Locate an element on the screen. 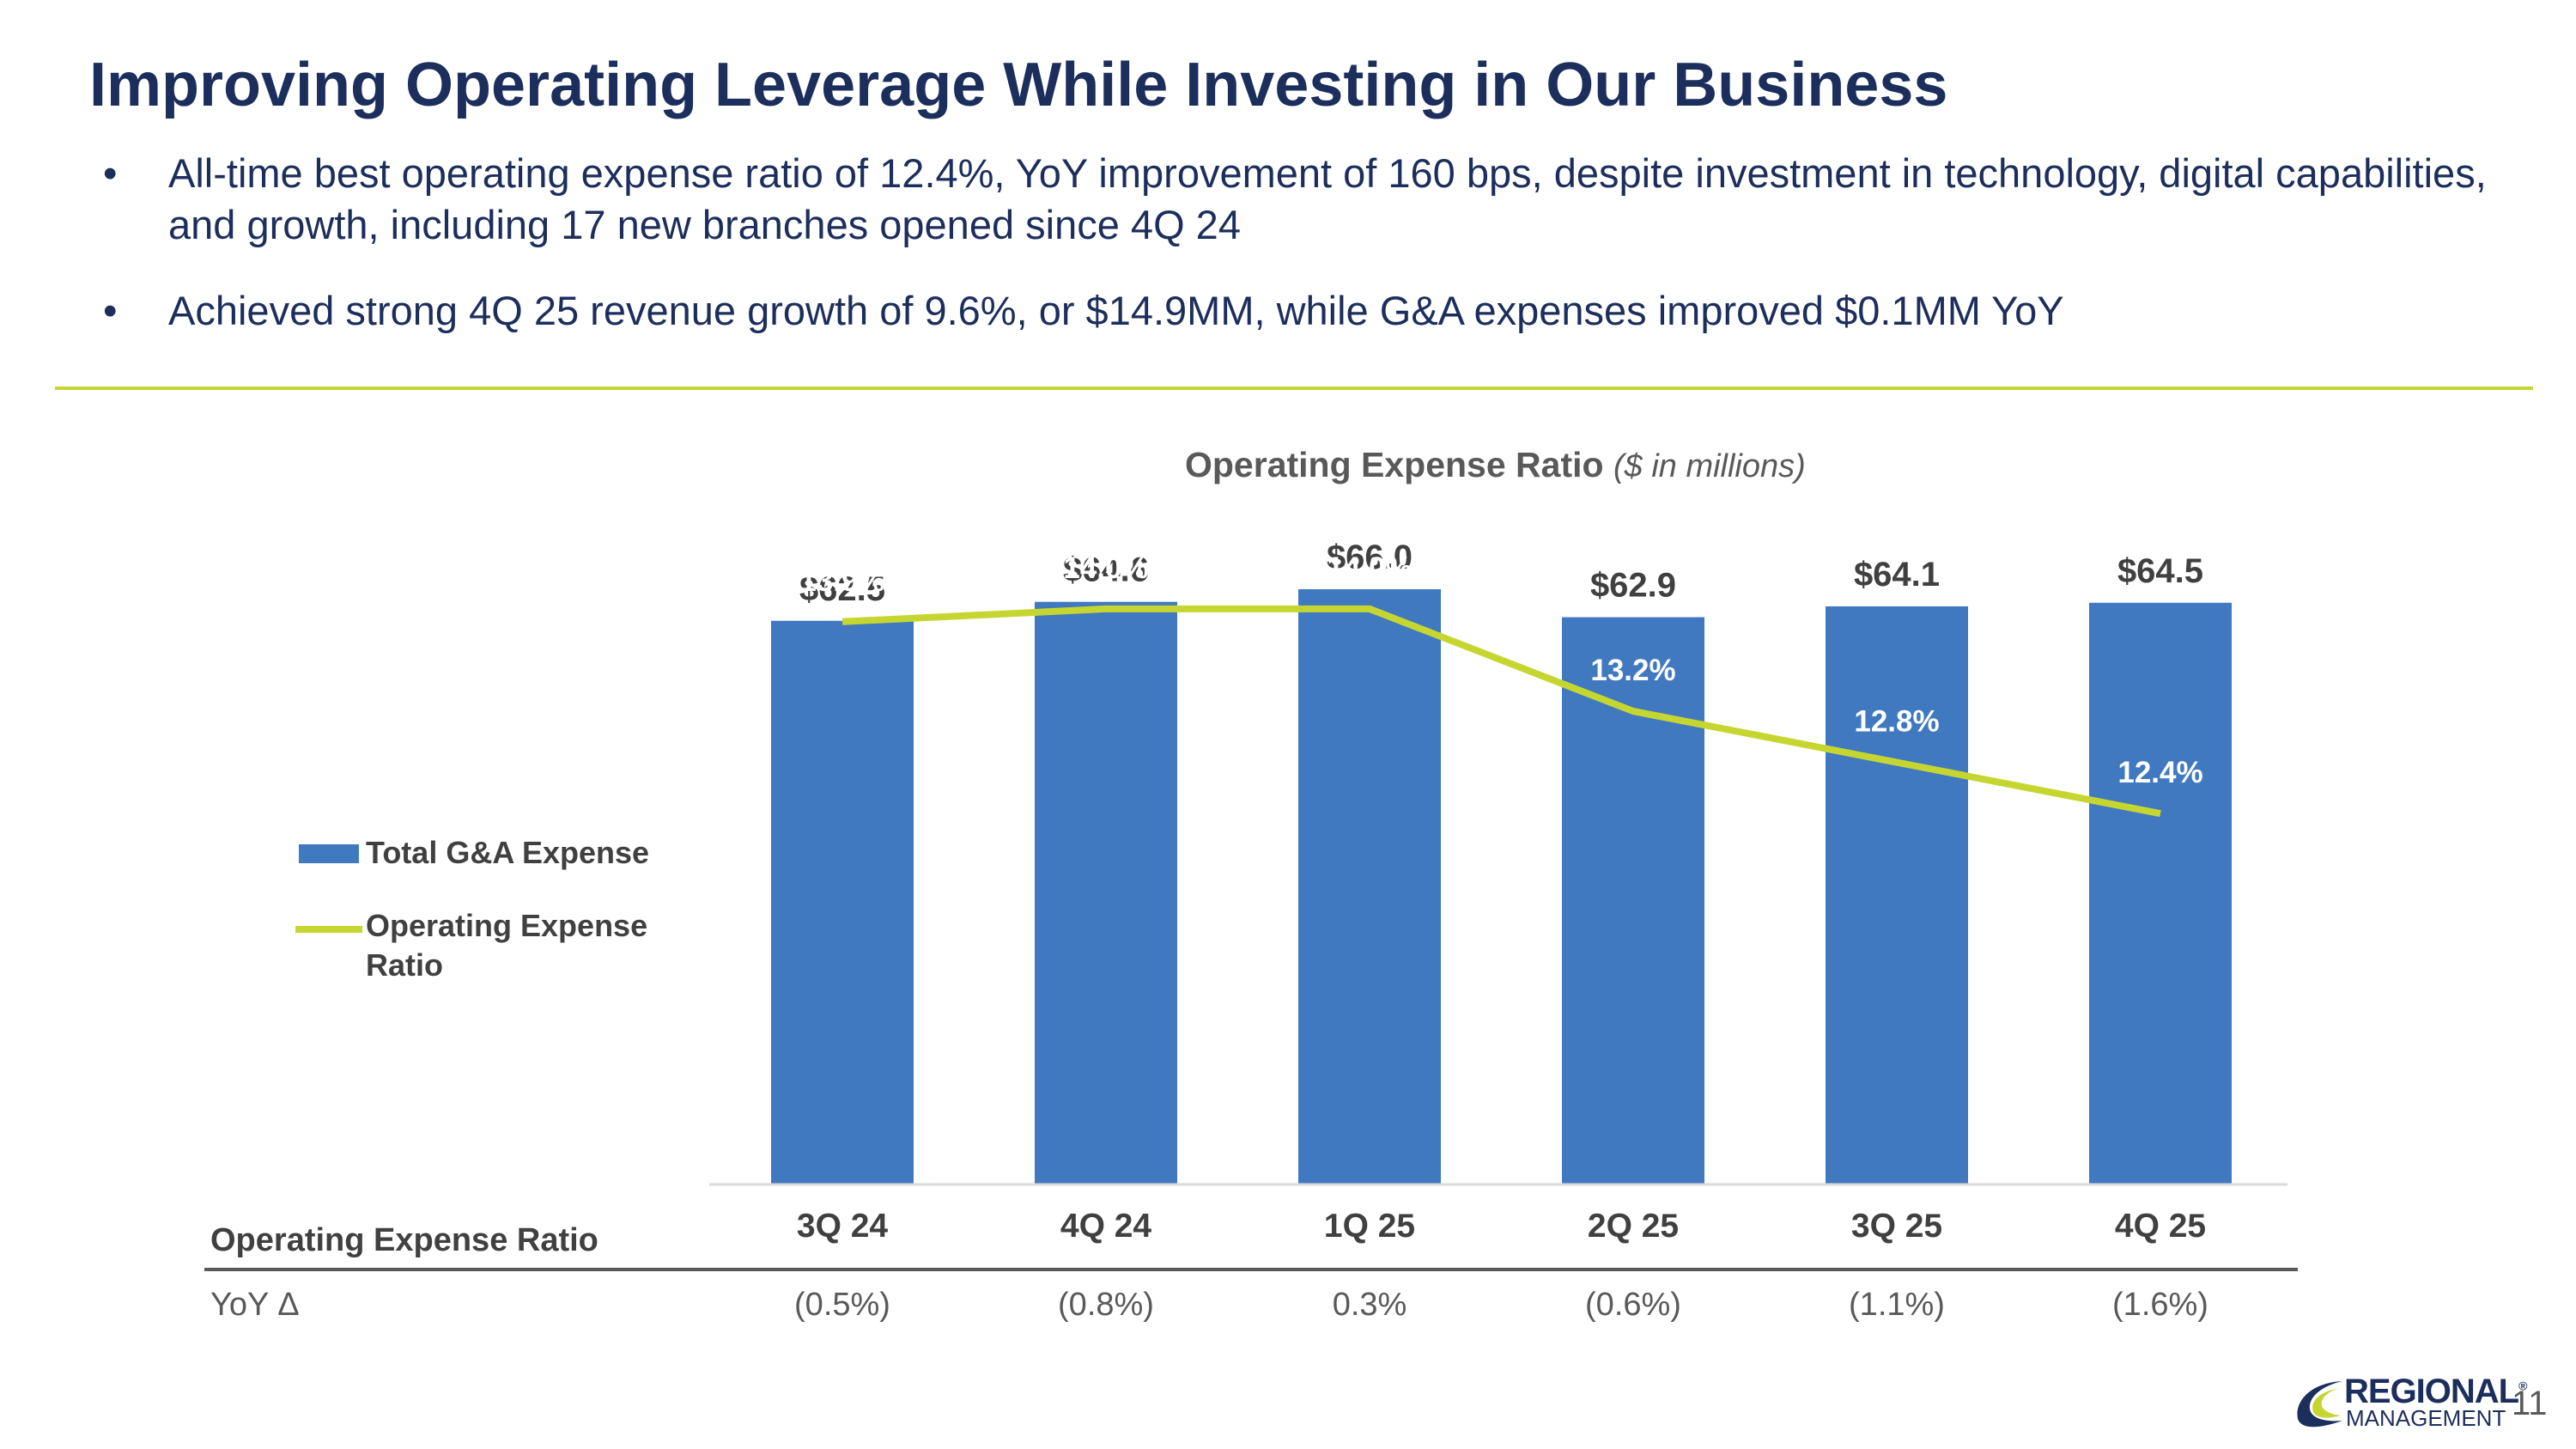  bar-value-label: $66.0 is located at coordinates (1370, 557).